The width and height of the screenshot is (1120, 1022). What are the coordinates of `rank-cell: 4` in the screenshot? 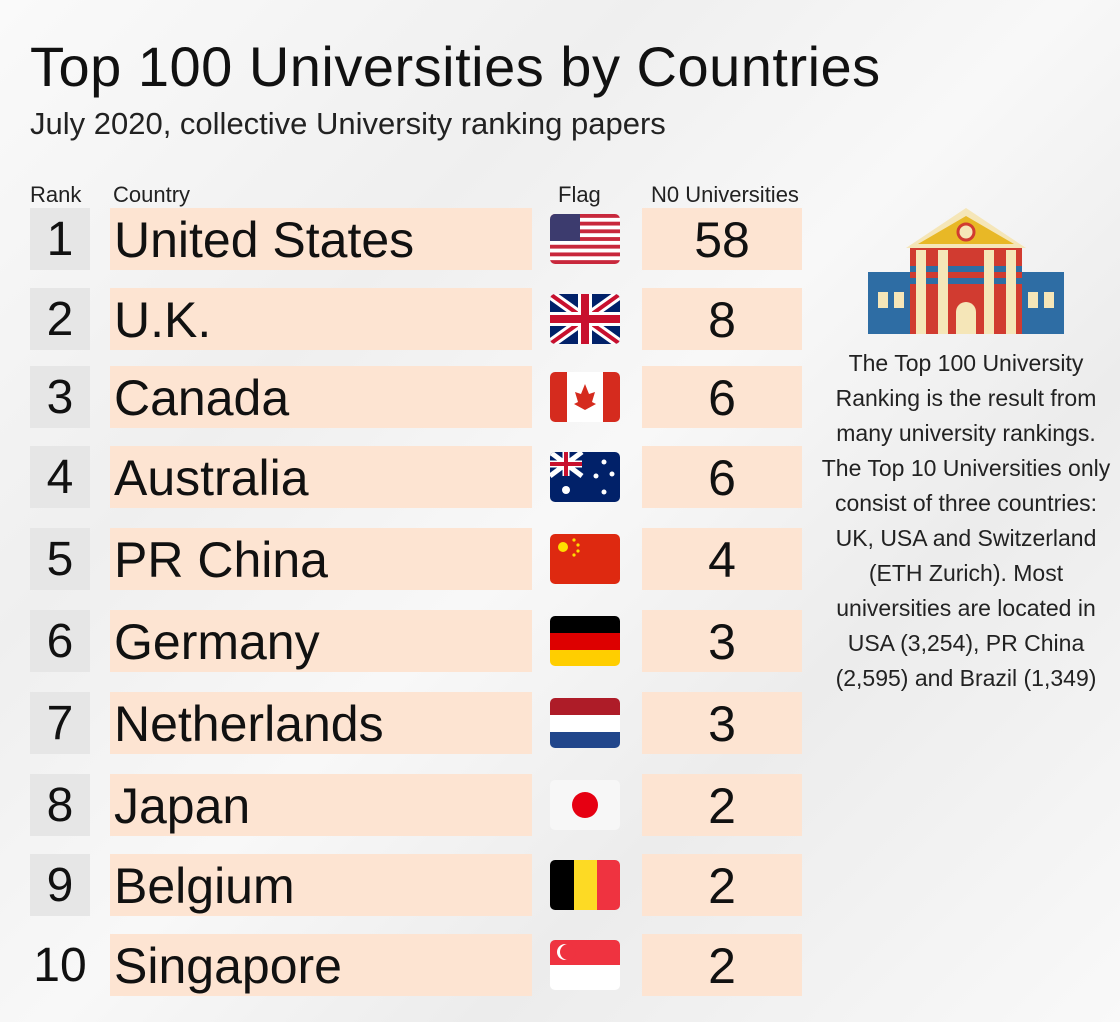 It's located at (60, 477).